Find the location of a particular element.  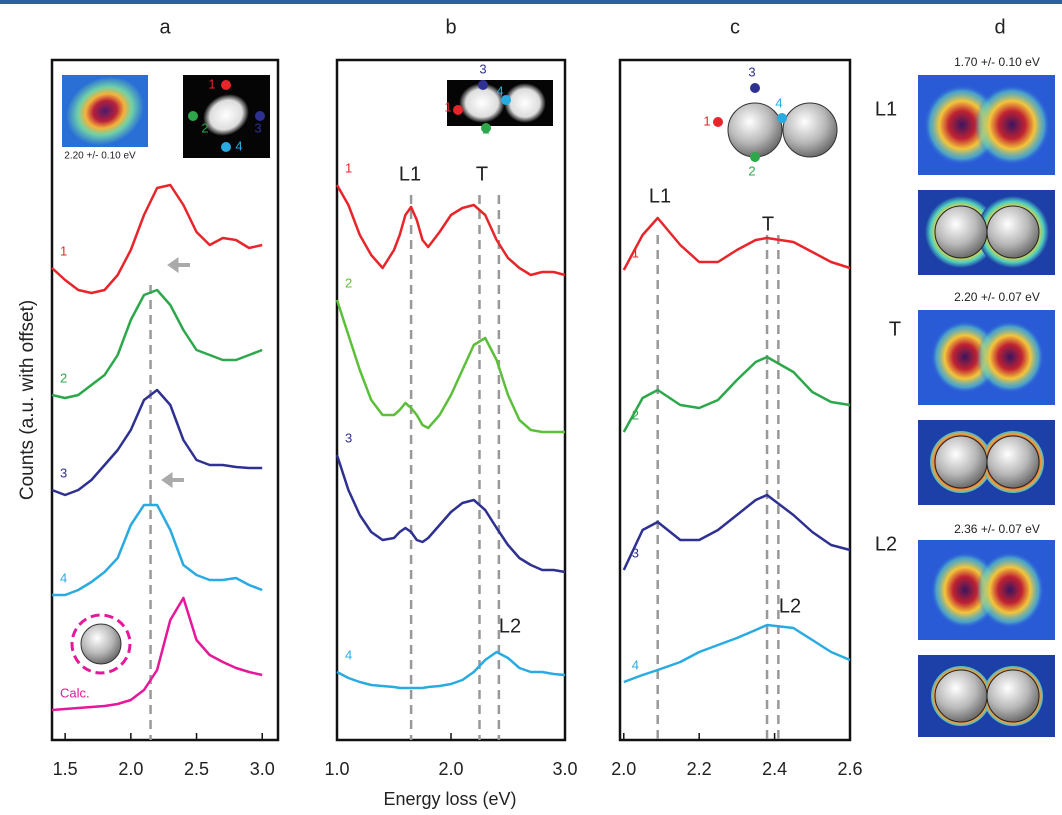

series-label: Calc. is located at coordinates (75, 692).